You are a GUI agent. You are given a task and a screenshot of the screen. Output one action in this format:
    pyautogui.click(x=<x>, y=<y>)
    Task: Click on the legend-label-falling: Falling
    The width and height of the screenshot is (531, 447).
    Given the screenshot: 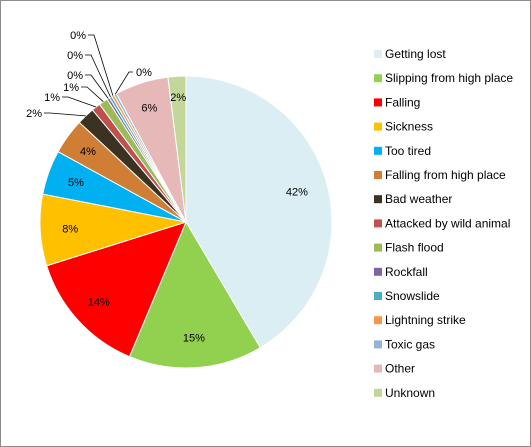 What is the action you would take?
    pyautogui.click(x=402, y=102)
    